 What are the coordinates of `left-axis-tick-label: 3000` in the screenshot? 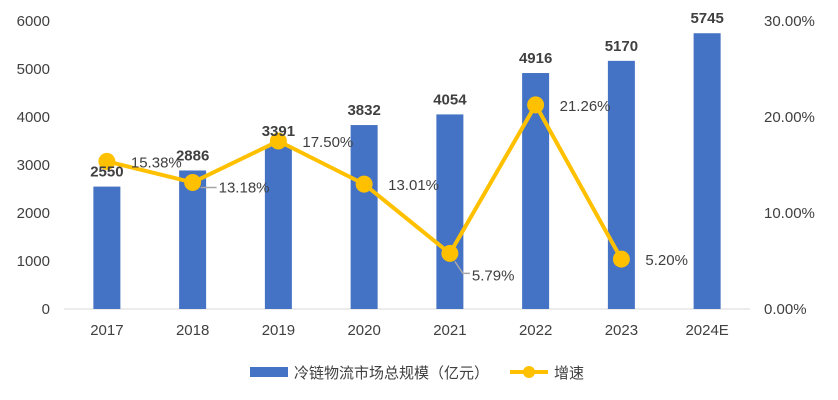 It's located at (33, 165).